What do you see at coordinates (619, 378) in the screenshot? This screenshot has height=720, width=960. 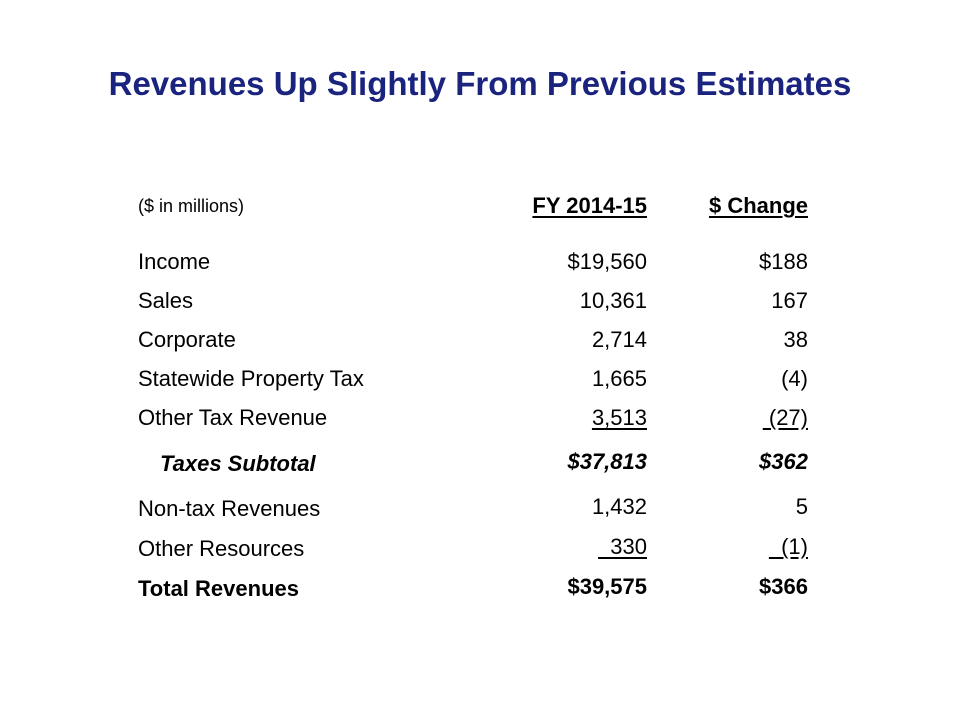 I see `row-fy-property-tax: 1,665` at bounding box center [619, 378].